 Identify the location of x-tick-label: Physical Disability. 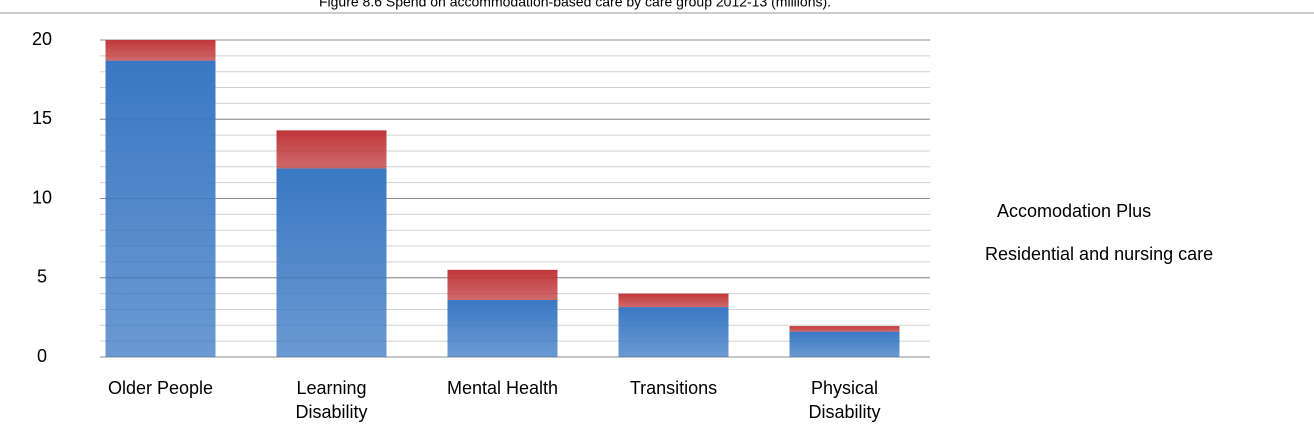
(844, 400).